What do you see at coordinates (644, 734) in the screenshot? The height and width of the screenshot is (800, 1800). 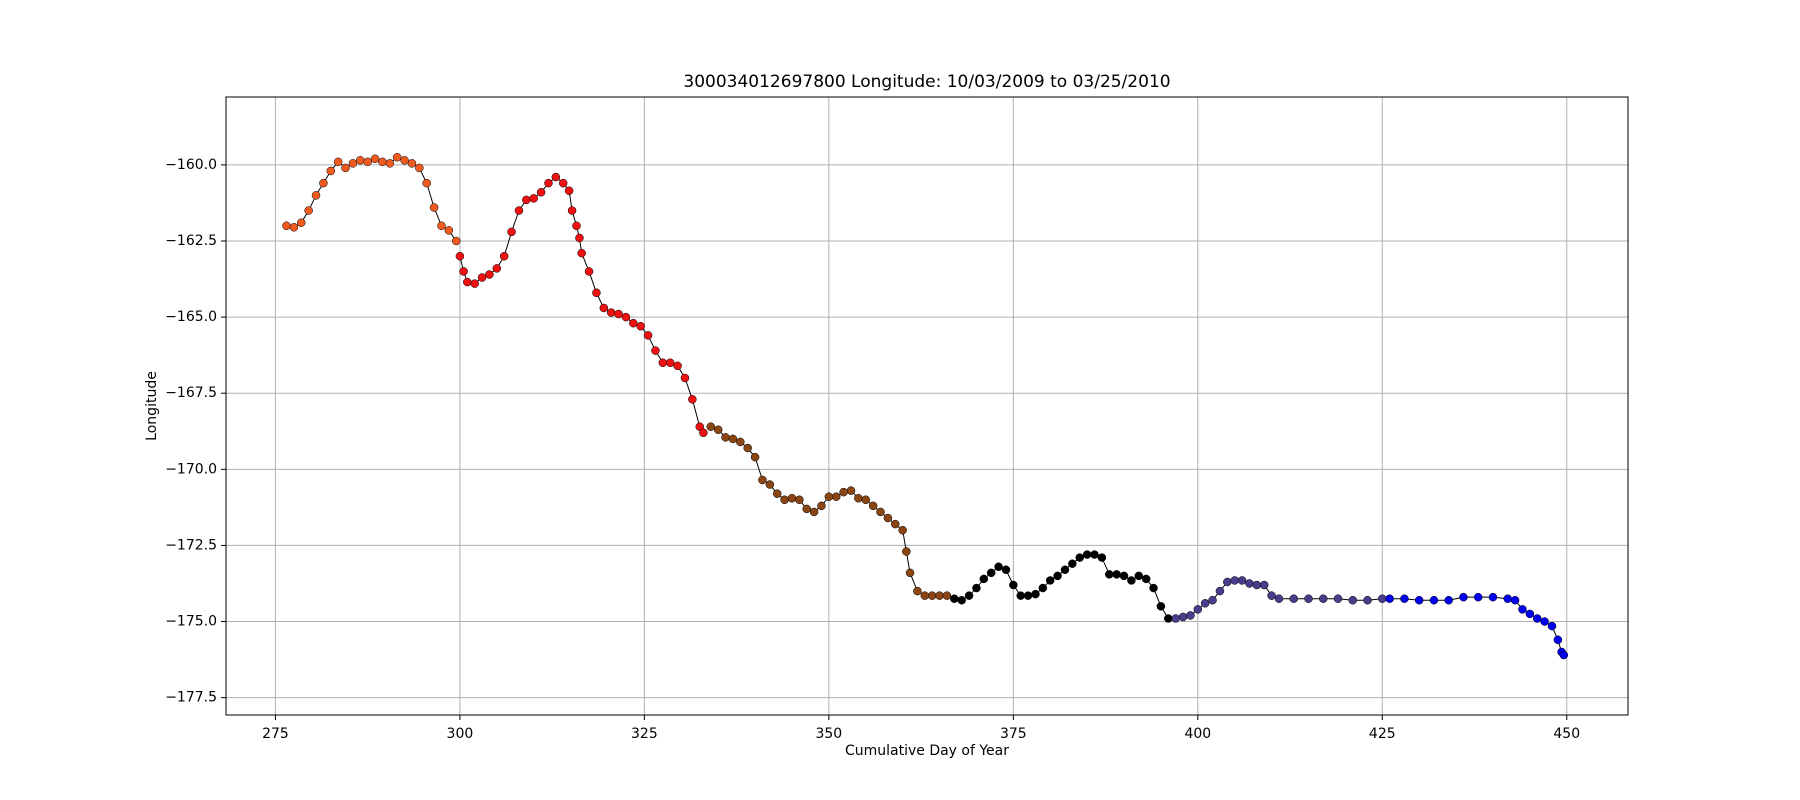 I see `x-tick-label: 325` at bounding box center [644, 734].